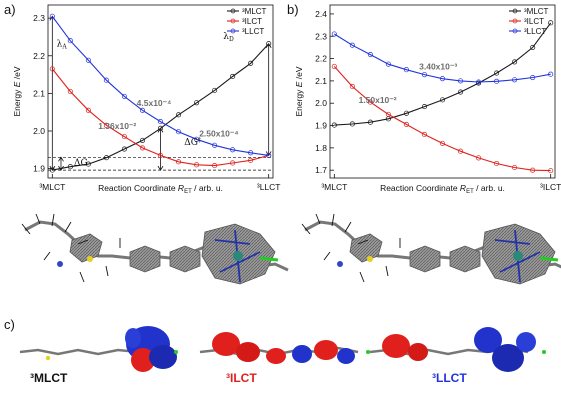 This screenshot has width=561, height=400. I want to click on rate-annotation: 3.40x10⁻³, so click(438, 67).